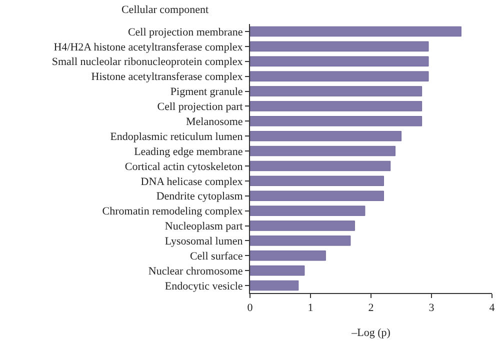 Image resolution: width=500 pixels, height=341 pixels. Describe the element at coordinates (185, 32) in the screenshot. I see `y-tick-label: Cell projection membrane` at that location.